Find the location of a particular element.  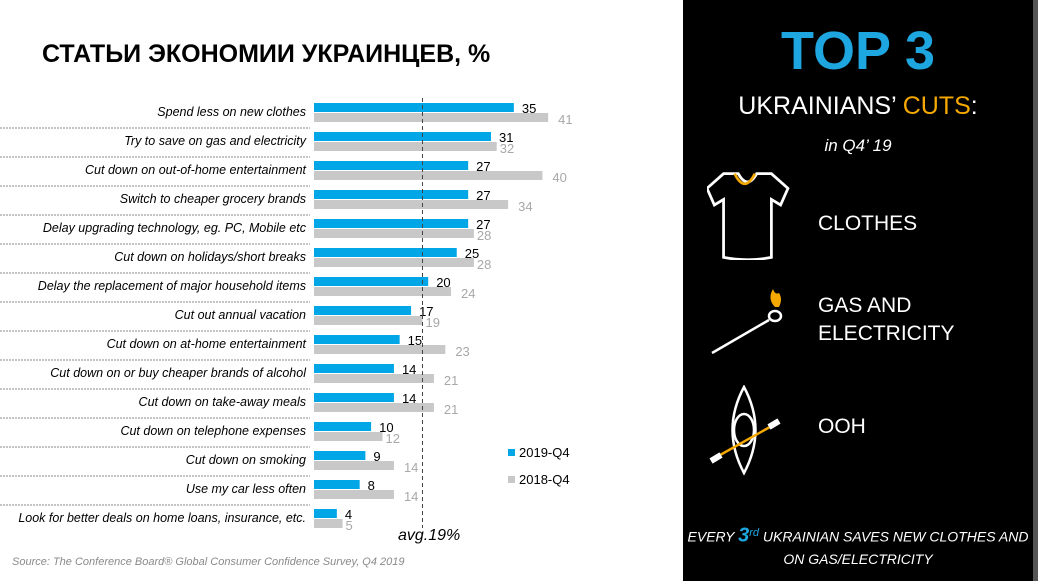

subtitle-highlight: CUTS is located at coordinates (936, 106).